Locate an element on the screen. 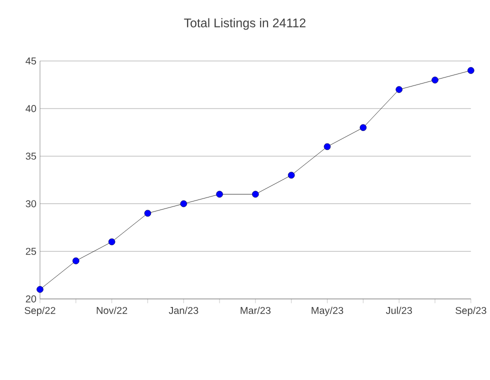 The width and height of the screenshot is (490, 380). chart-title: Total Listings in 24112 is located at coordinates (245, 24).